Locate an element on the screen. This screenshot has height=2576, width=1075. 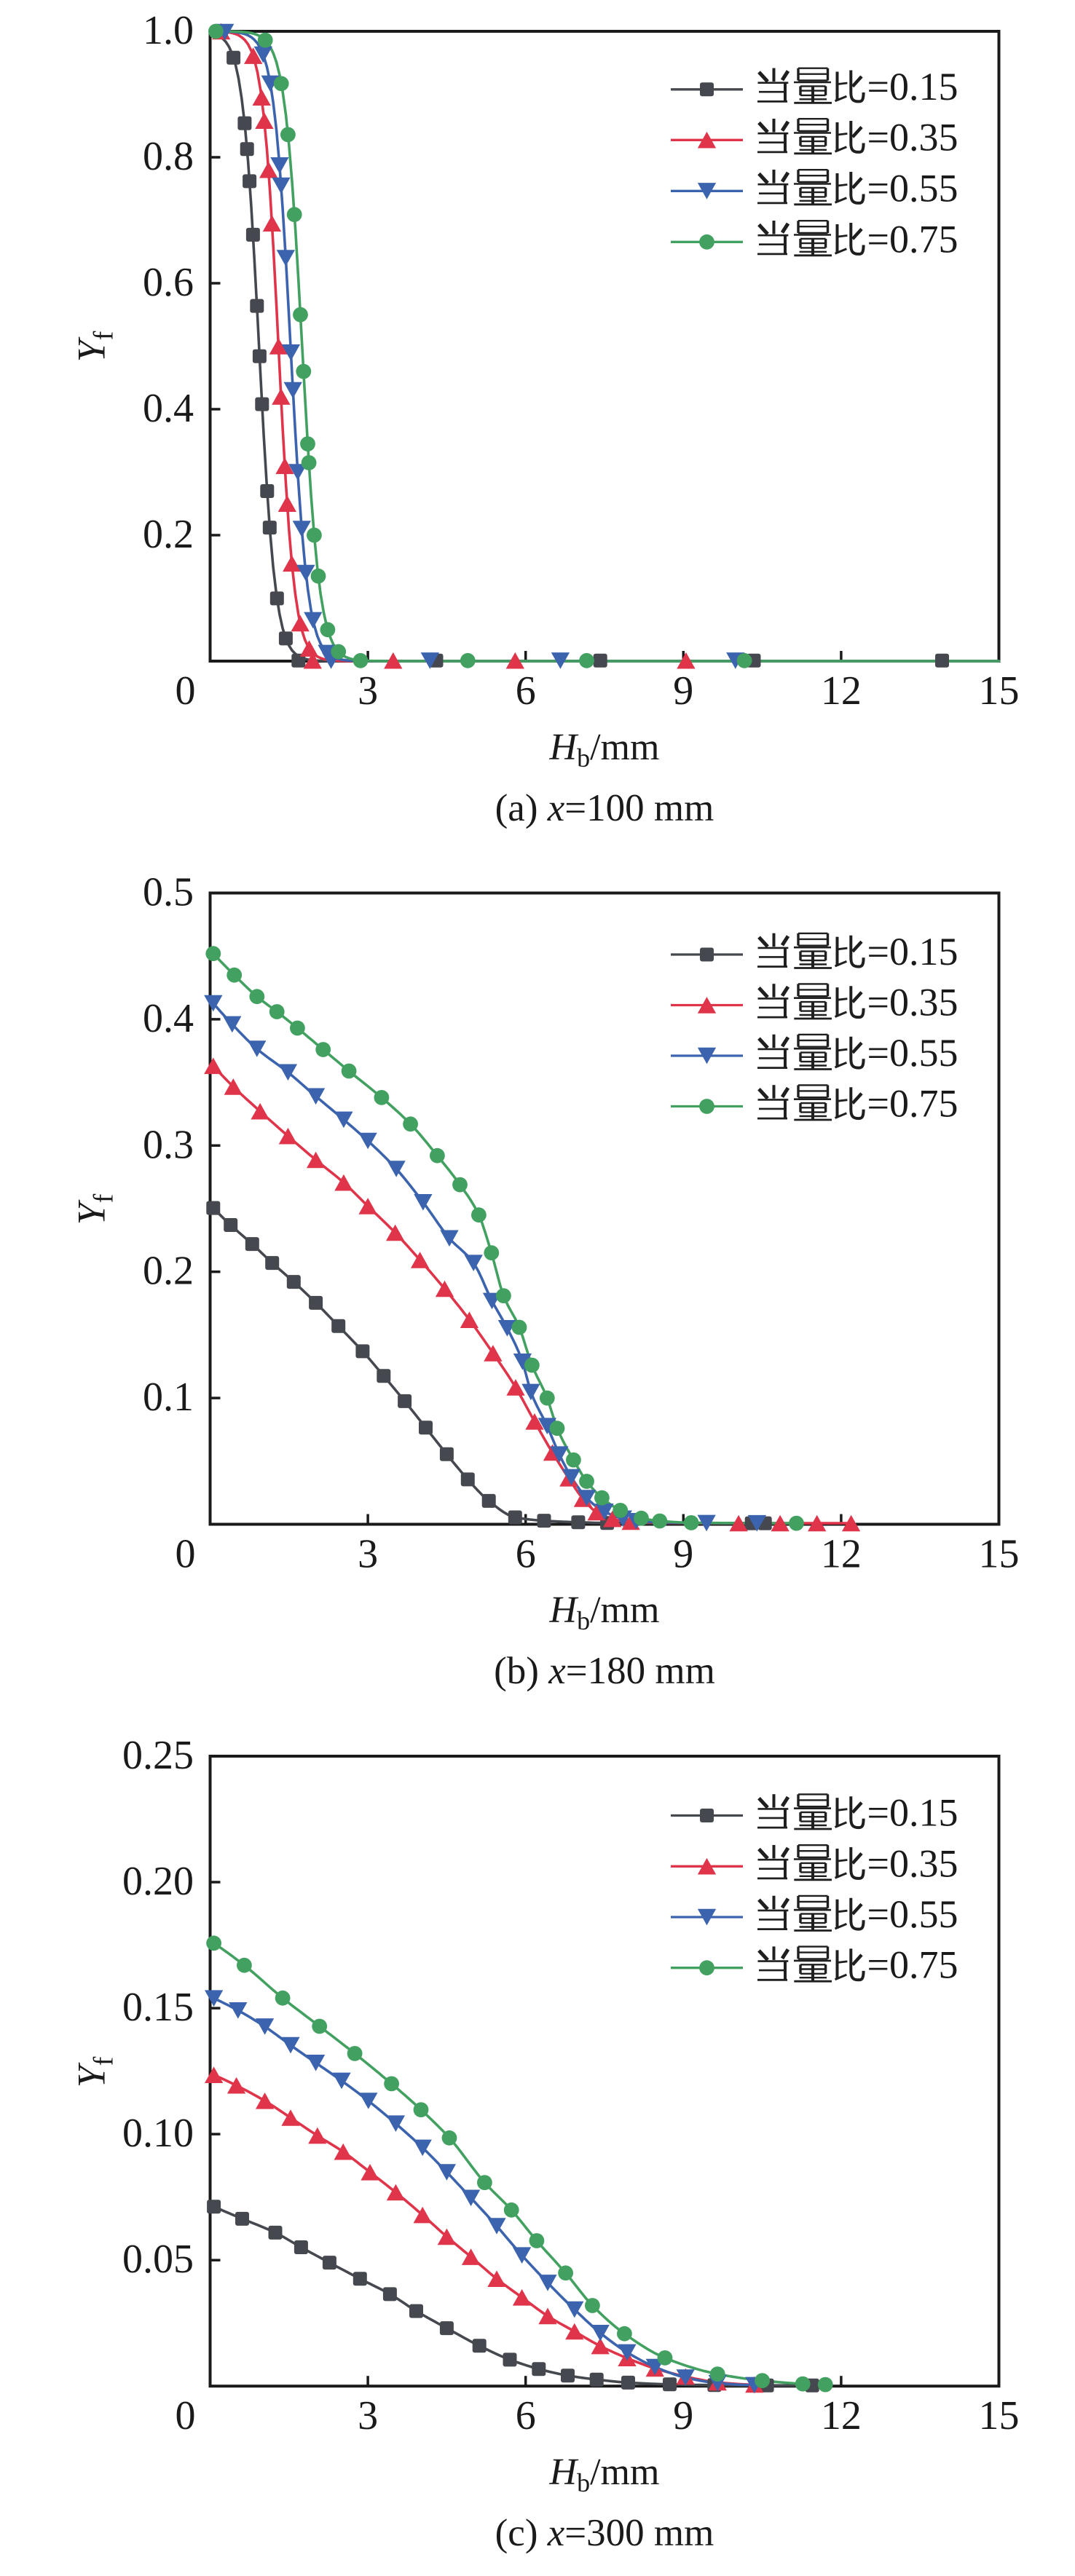
svg-text: 0.6 is located at coordinates (168, 283).